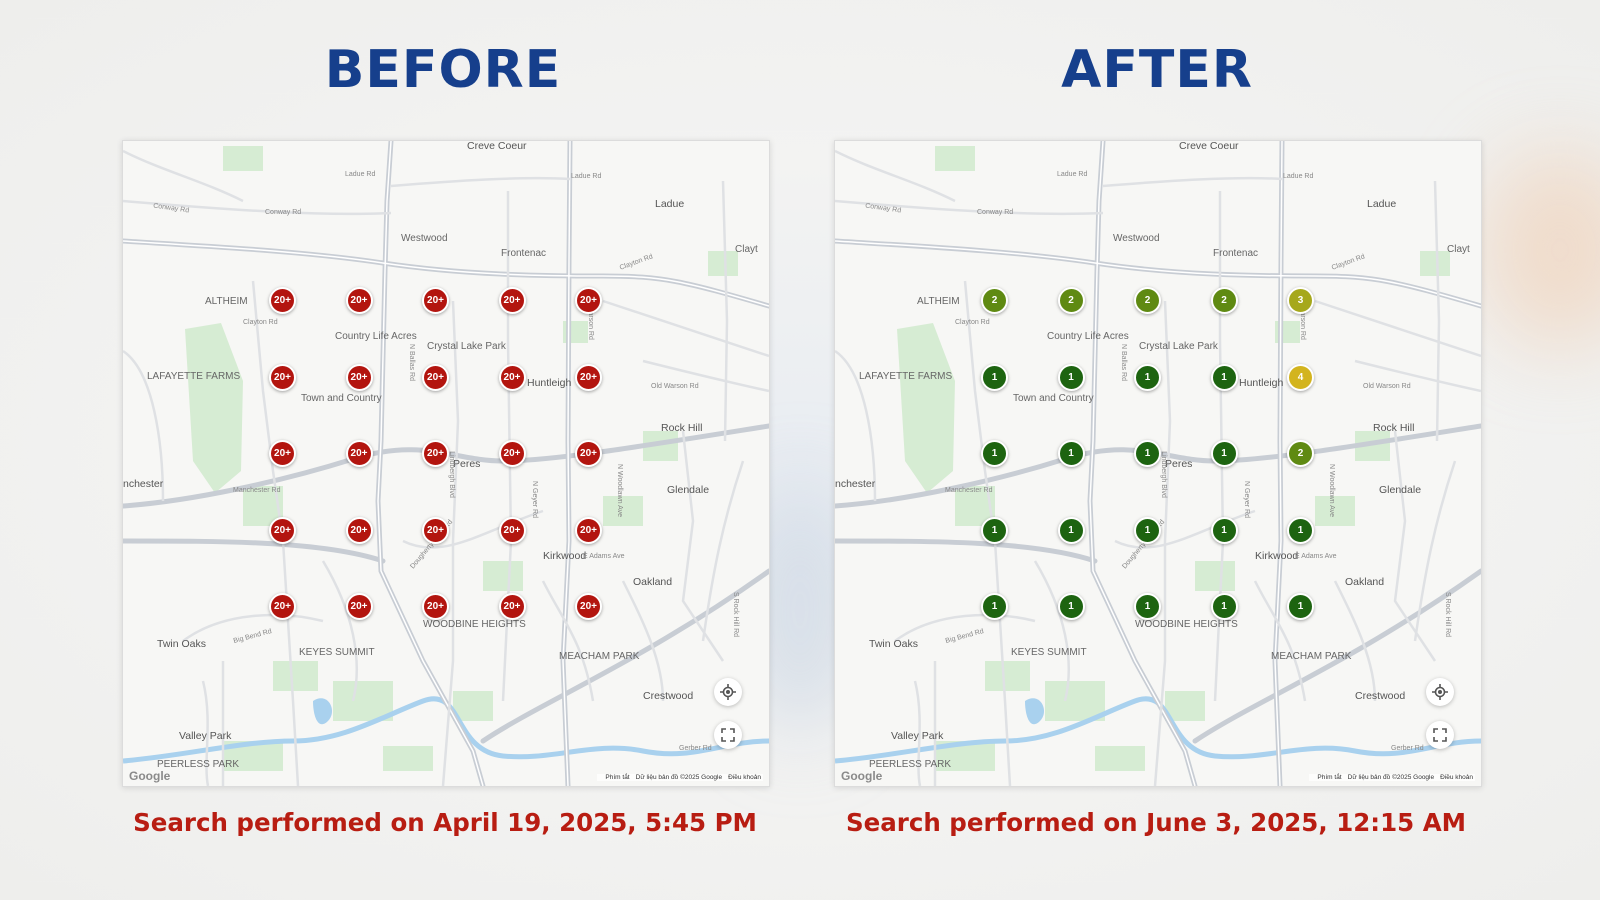 This screenshot has height=900, width=1600. Describe the element at coordinates (938, 301) in the screenshot. I see `place-label-altheim: ALTHEIM` at that location.